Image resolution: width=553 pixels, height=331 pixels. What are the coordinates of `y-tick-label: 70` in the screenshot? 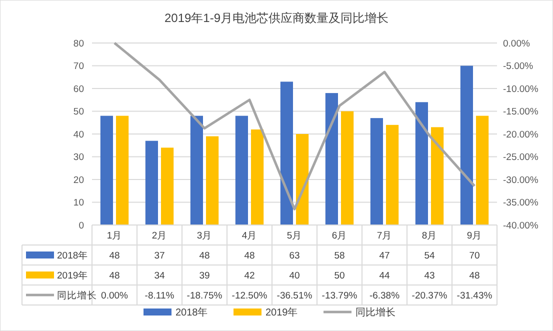 It's located at (78, 66).